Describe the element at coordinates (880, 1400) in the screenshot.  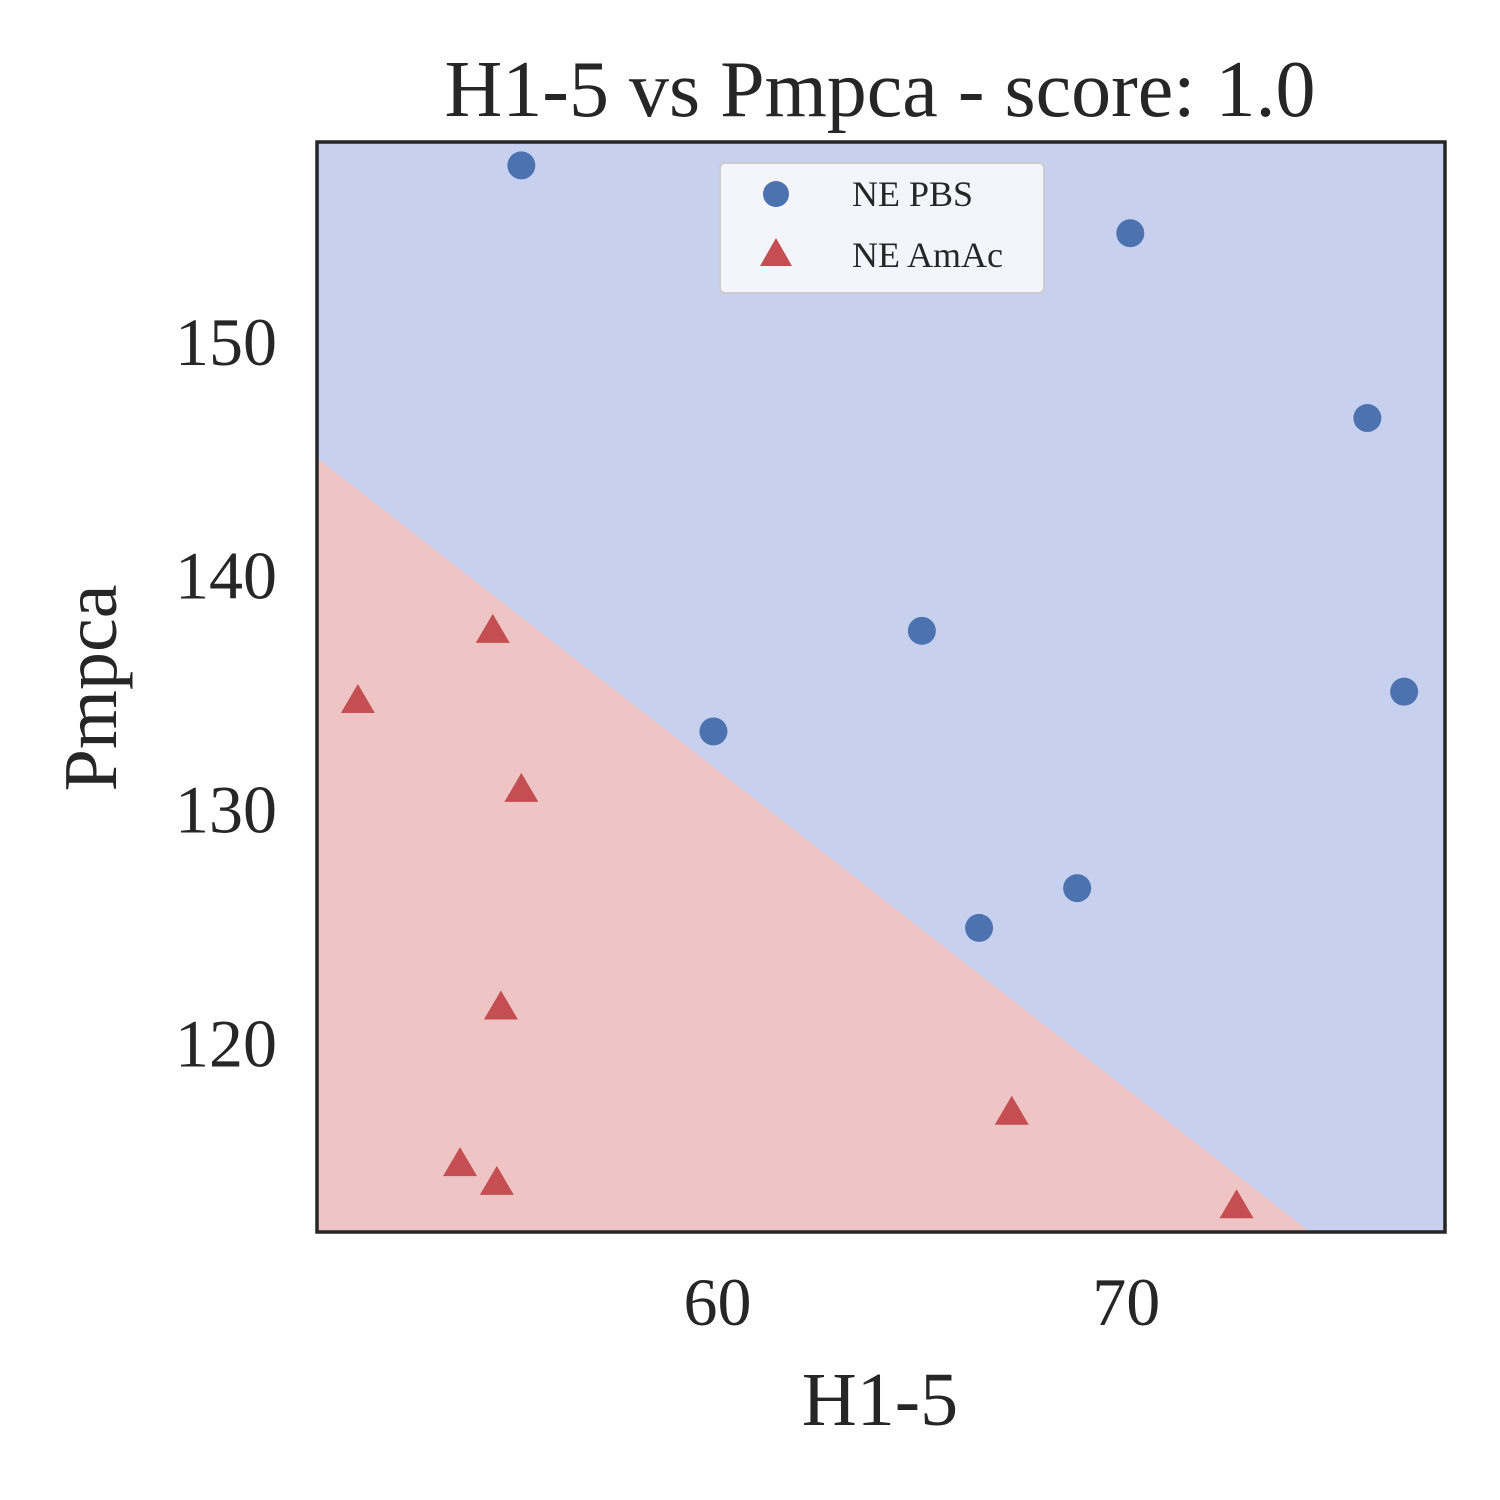
I see `x-axis-label: H1-5` at that location.